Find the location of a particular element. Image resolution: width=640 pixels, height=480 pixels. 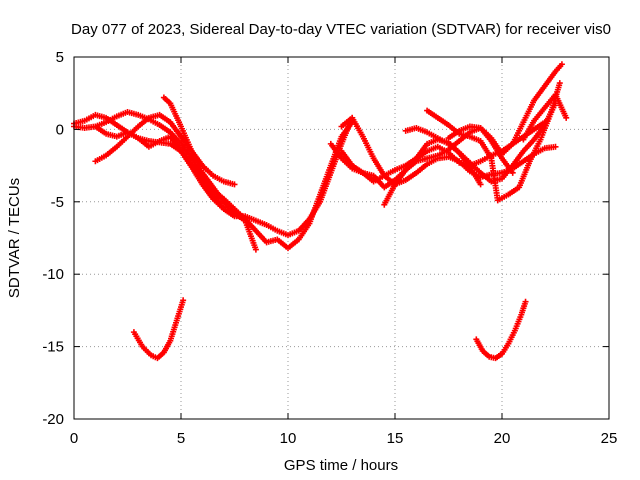

series-arc-n is located at coordinates (158, 329).